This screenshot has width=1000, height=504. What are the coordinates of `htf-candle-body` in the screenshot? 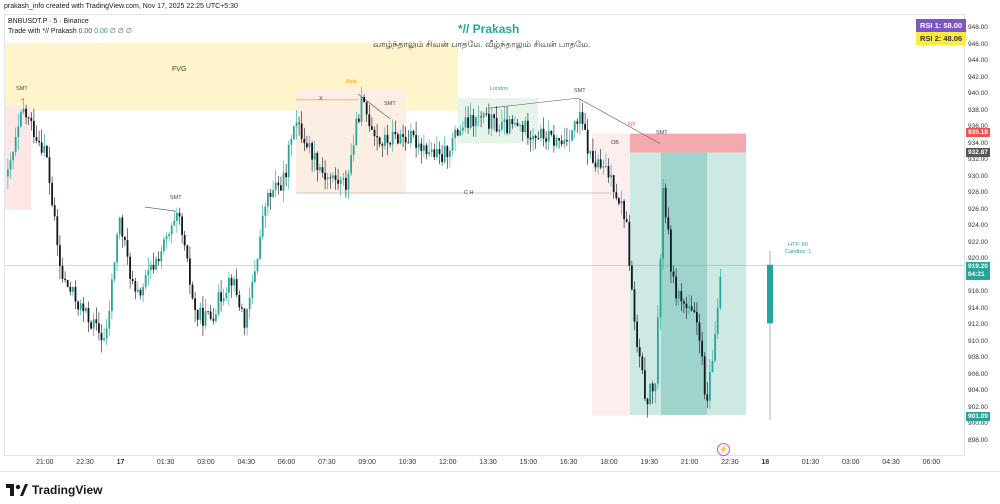 It's located at (770, 294).